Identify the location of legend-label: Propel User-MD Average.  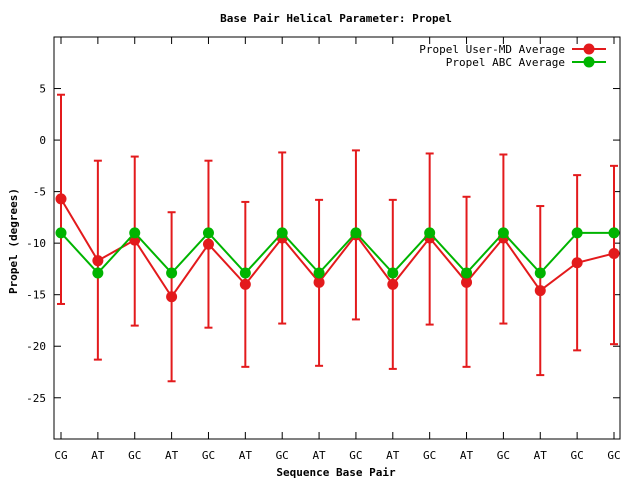
(492, 49).